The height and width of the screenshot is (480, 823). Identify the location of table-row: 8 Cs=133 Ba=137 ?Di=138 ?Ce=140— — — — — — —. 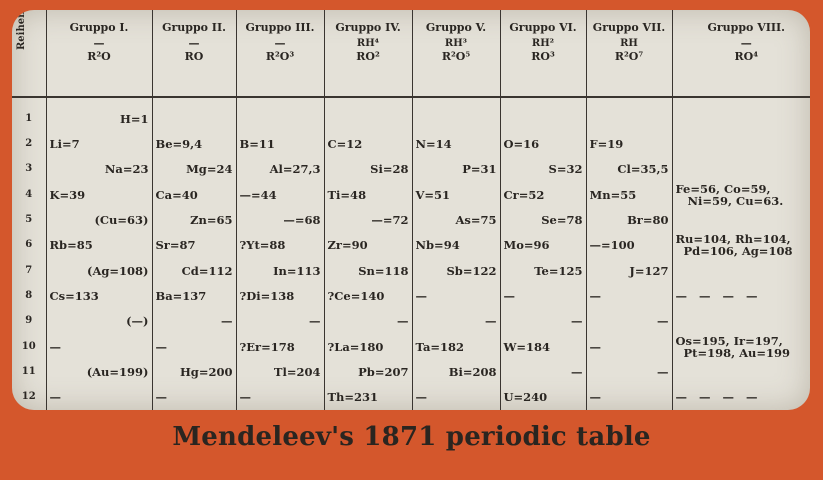
(411, 296).